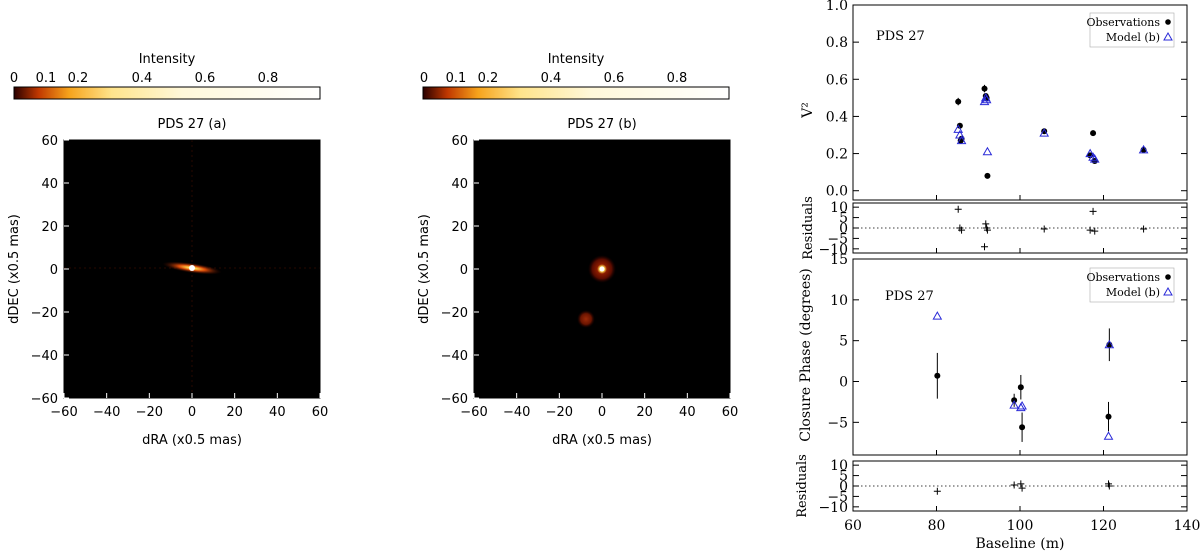 Image resolution: width=1200 pixels, height=552 pixels. What do you see at coordinates (1123, 277) in the screenshot?
I see `cp-legend-observations: Observations` at bounding box center [1123, 277].